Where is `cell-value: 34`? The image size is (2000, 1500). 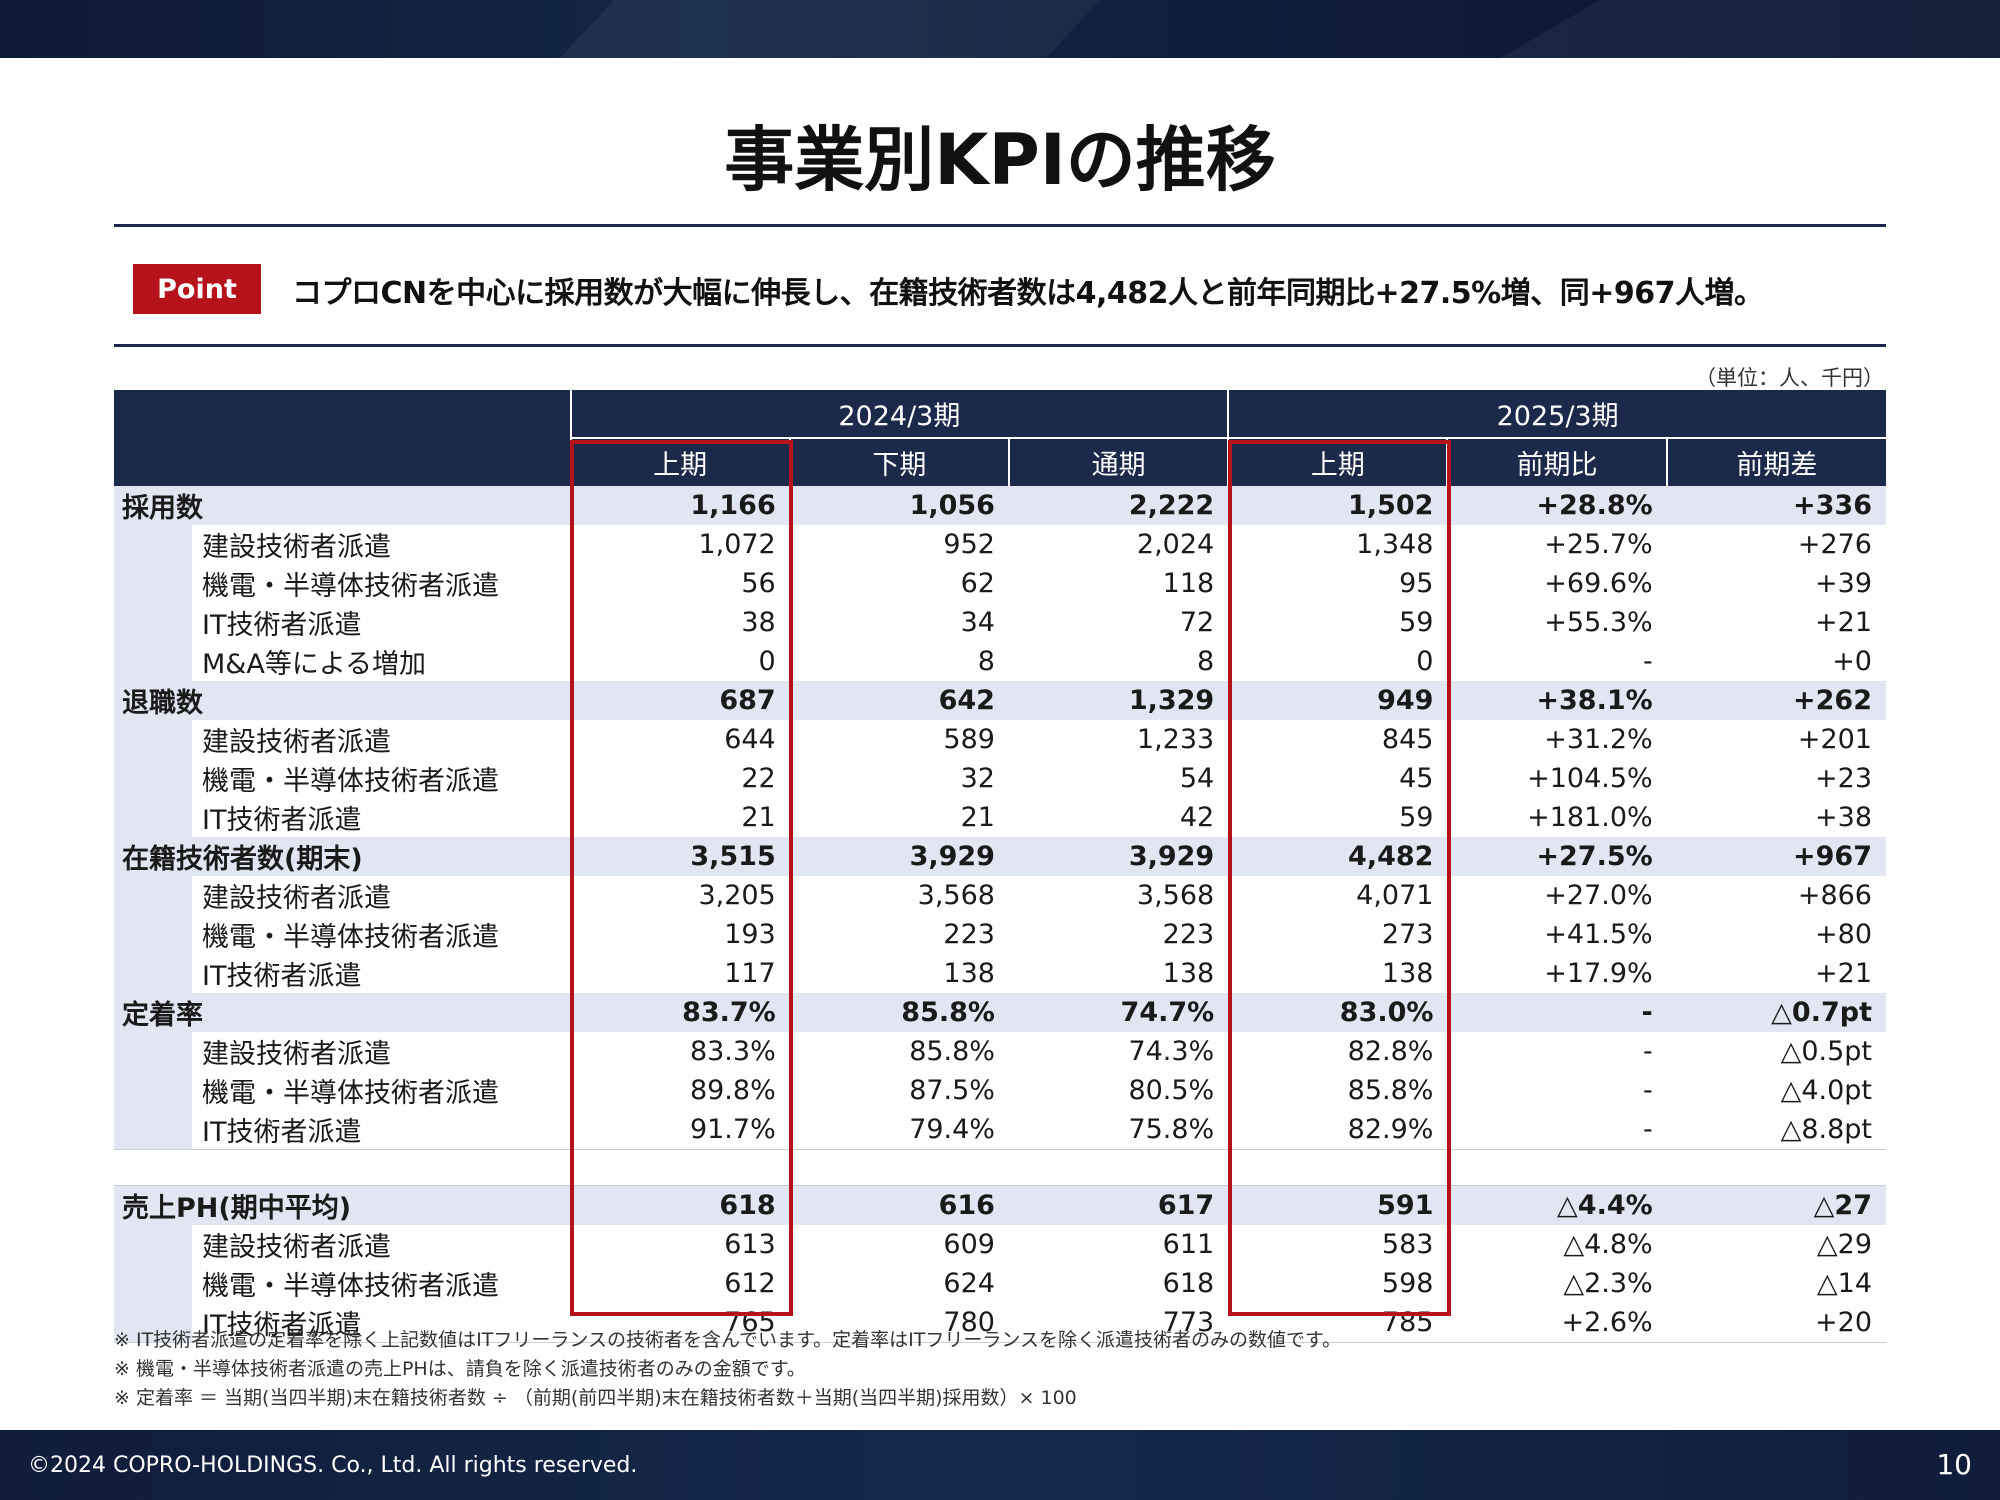 cell-value: 34 is located at coordinates (899, 622).